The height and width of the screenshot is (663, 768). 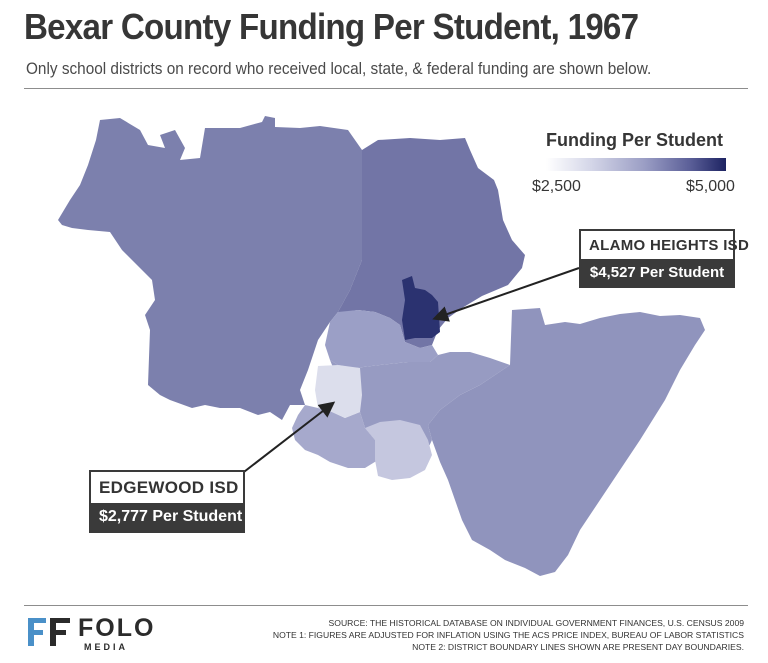 What do you see at coordinates (657, 272) in the screenshot?
I see `alamo-heights-value: $4,527 Per Student` at bounding box center [657, 272].